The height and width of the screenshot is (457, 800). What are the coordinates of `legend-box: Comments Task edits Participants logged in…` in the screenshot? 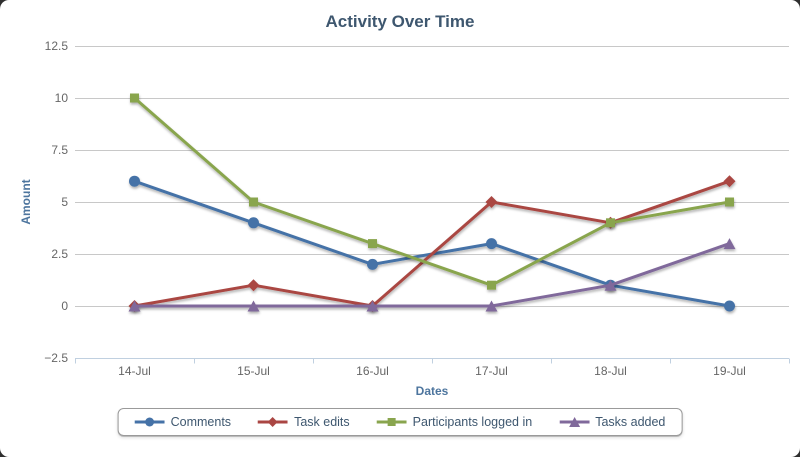 It's located at (400, 422).